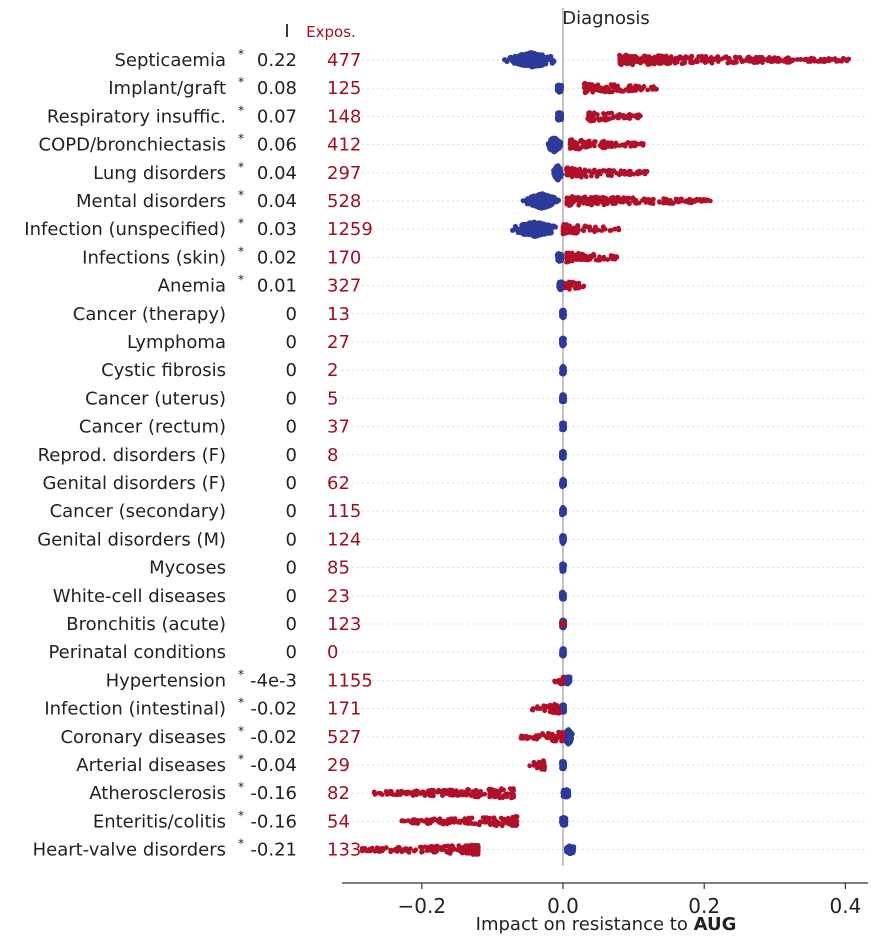  What do you see at coordinates (132, 455) in the screenshot?
I see `row-label: Reprod. disorders (F)` at bounding box center [132, 455].